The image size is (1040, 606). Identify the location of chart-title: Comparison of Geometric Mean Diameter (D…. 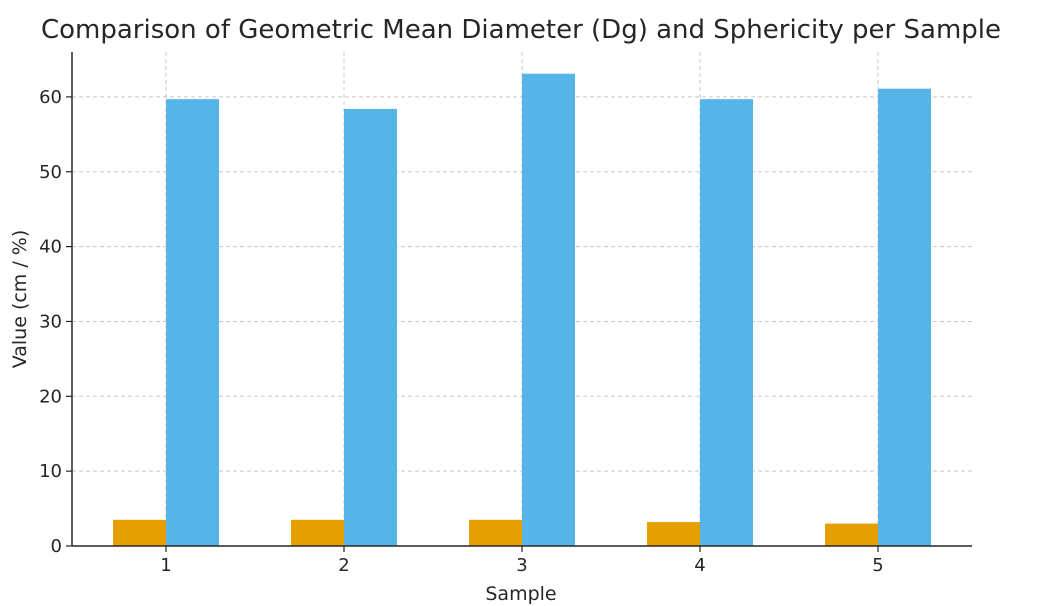
(521, 30).